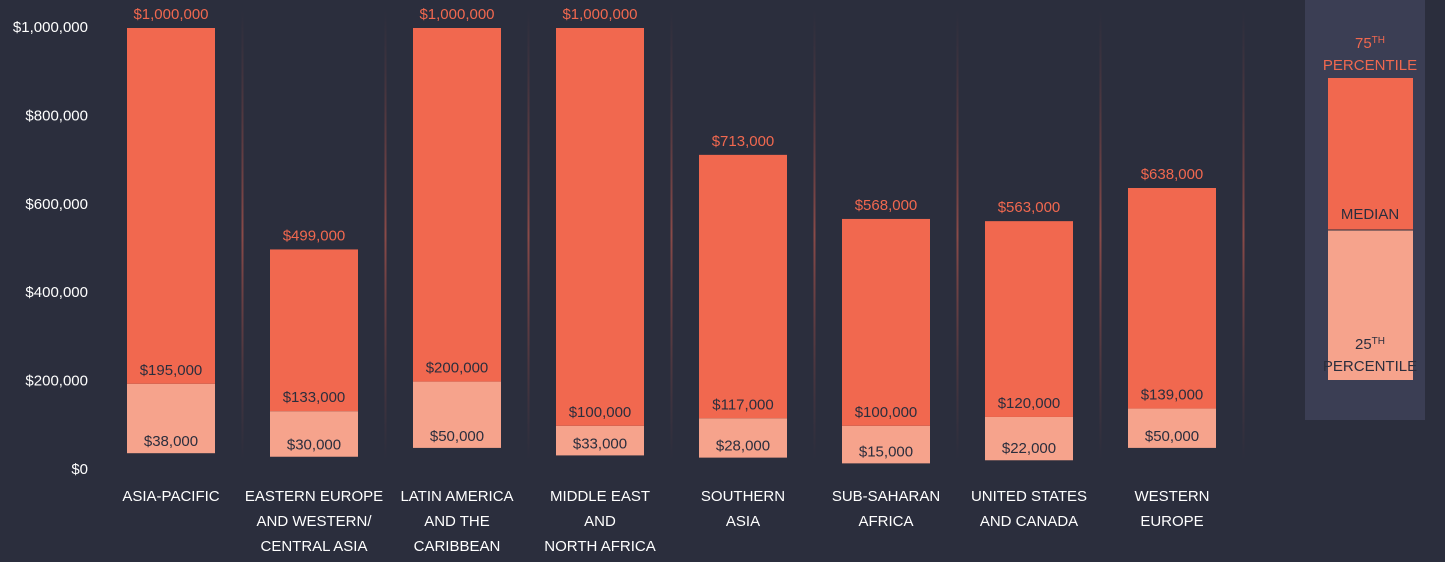 The image size is (1445, 562). I want to click on x-tick-label: AND, so click(600, 521).